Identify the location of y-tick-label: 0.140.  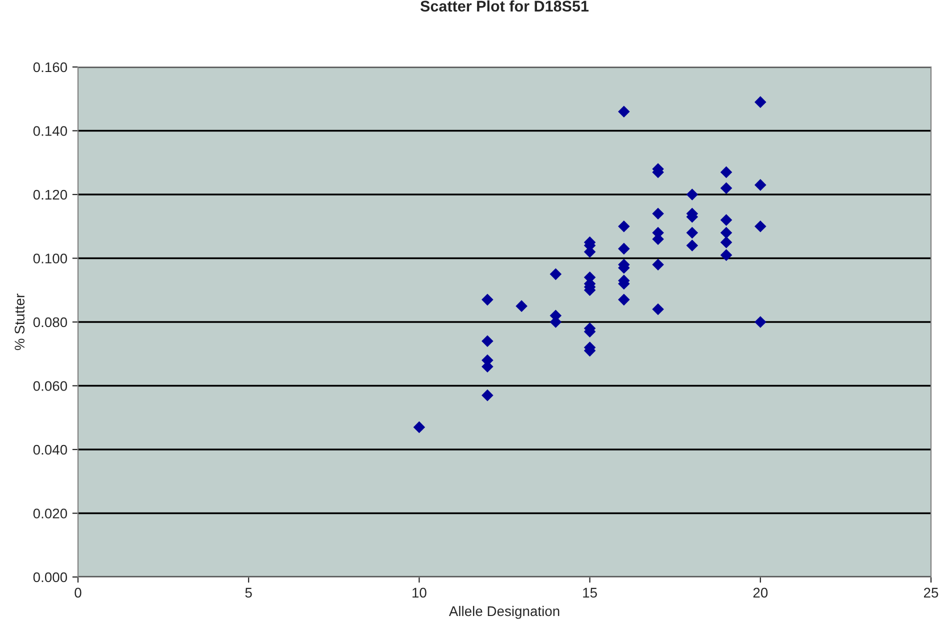
(50, 131).